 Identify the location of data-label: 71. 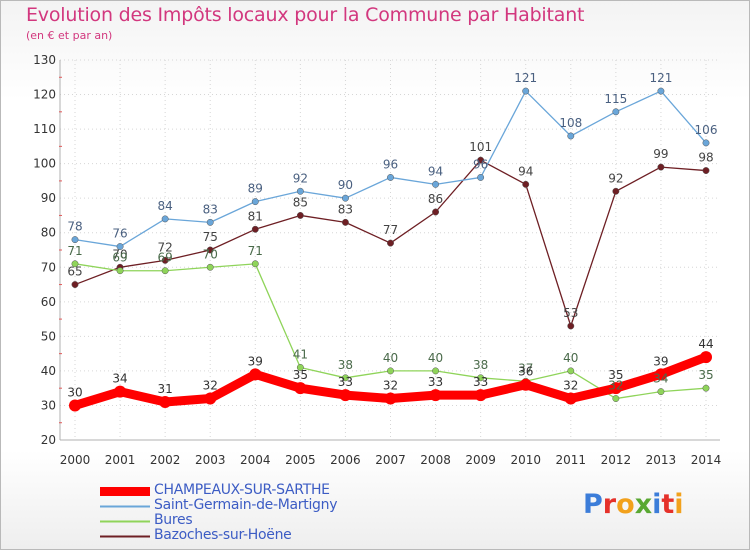
(255, 251).